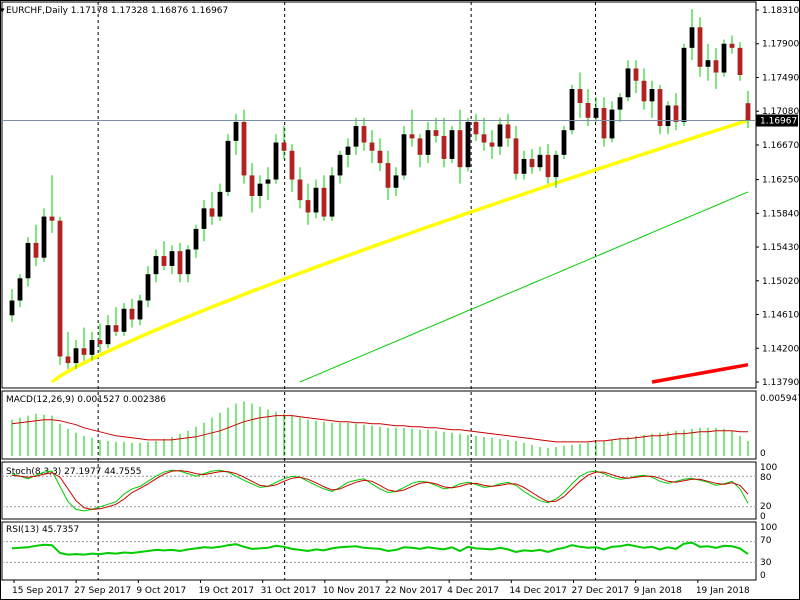  Describe the element at coordinates (763, 454) in the screenshot. I see `macd-axis-bottom: 0` at that location.